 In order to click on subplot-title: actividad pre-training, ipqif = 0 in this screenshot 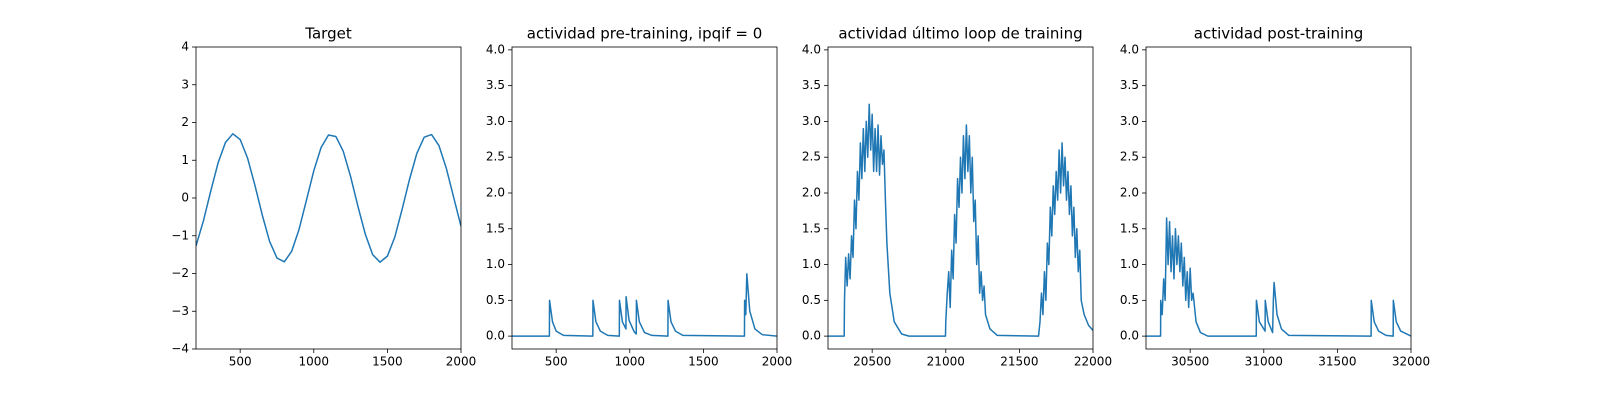, I will do `click(645, 34)`.